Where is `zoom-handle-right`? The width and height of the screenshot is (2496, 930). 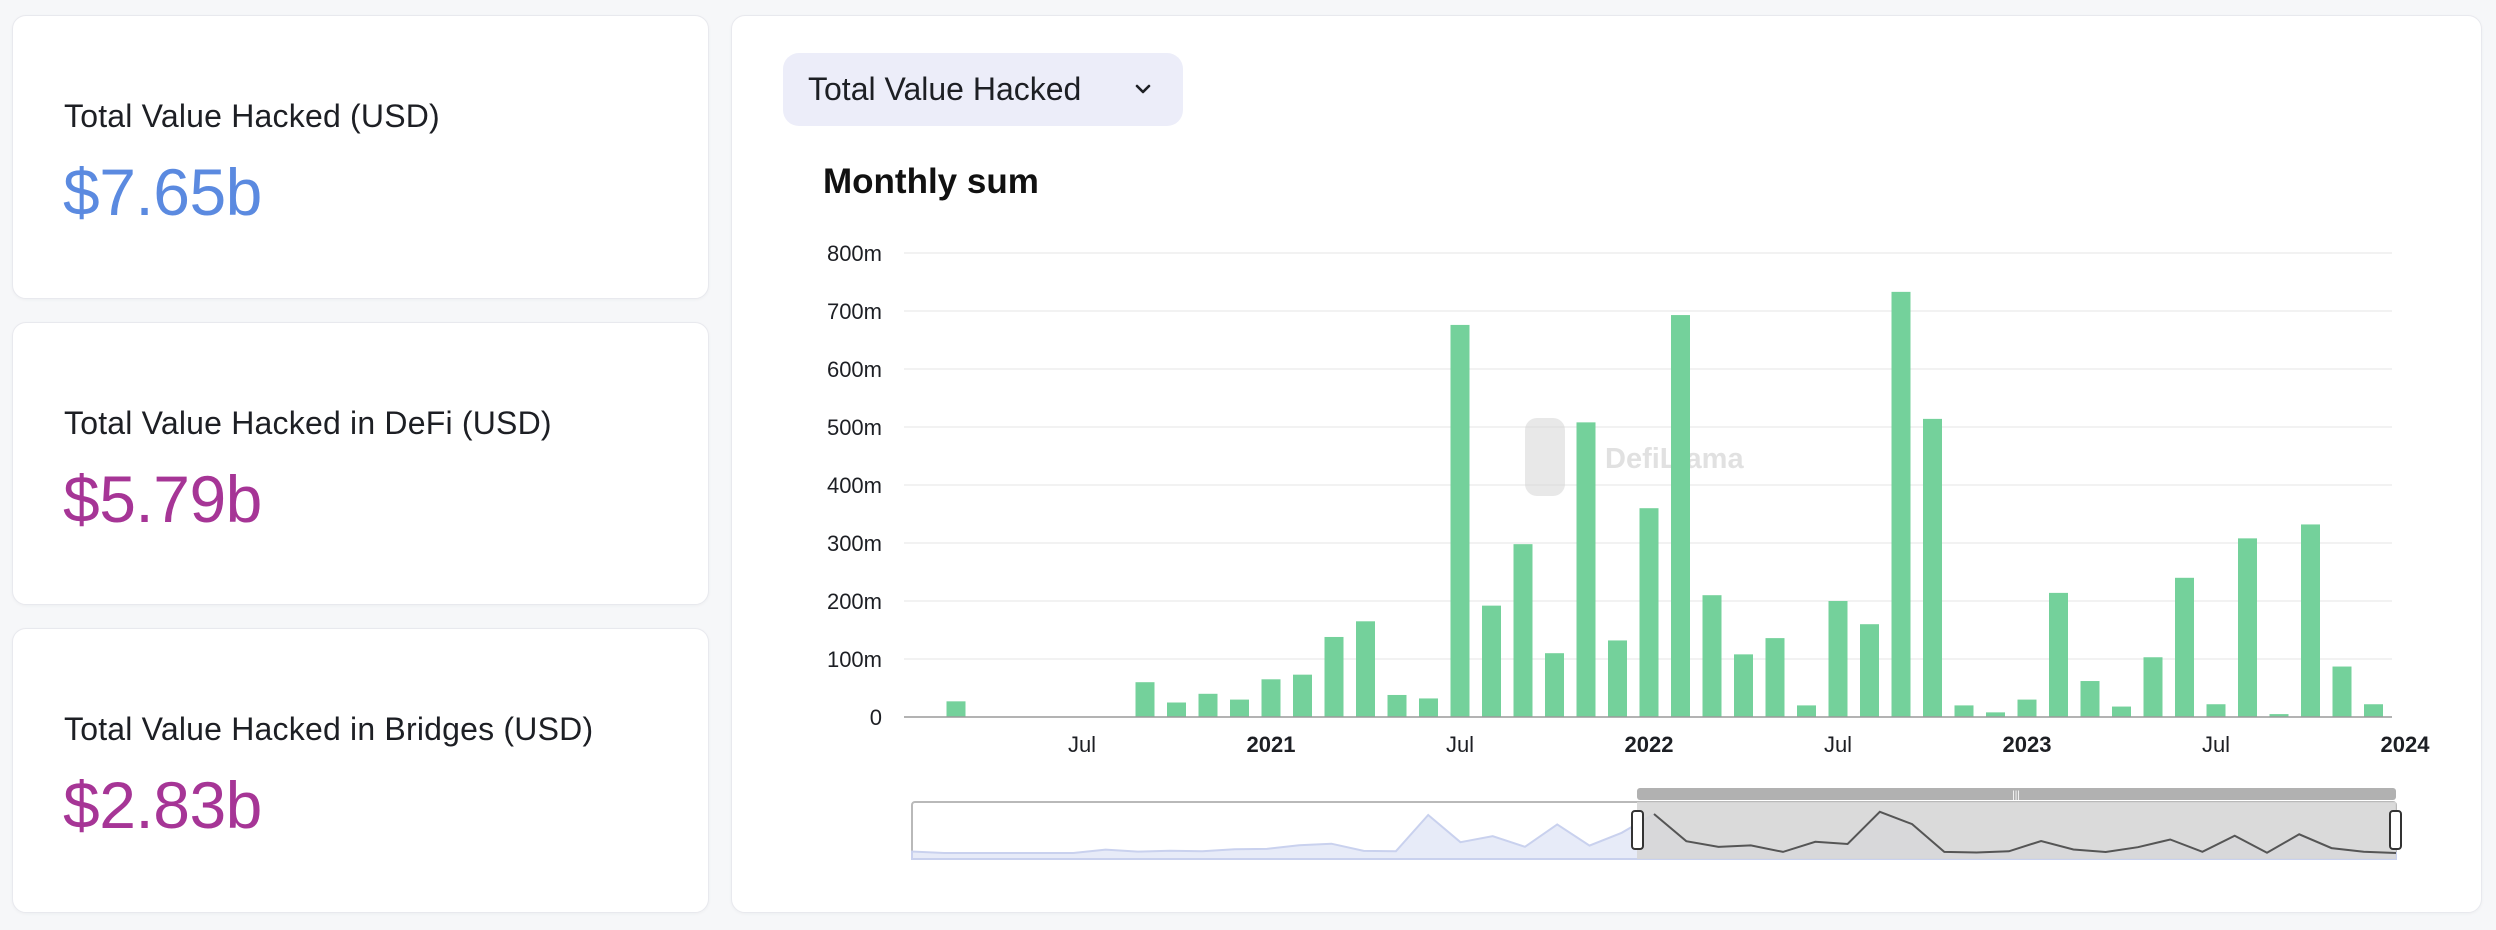 zoom-handle-right is located at coordinates (2395, 830).